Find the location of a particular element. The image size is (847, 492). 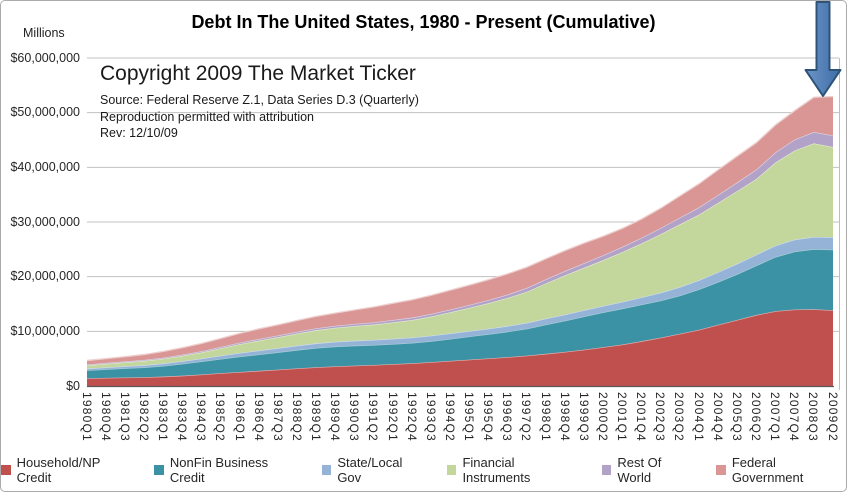

x-tick-label: 1990Q3 is located at coordinates (354, 417).